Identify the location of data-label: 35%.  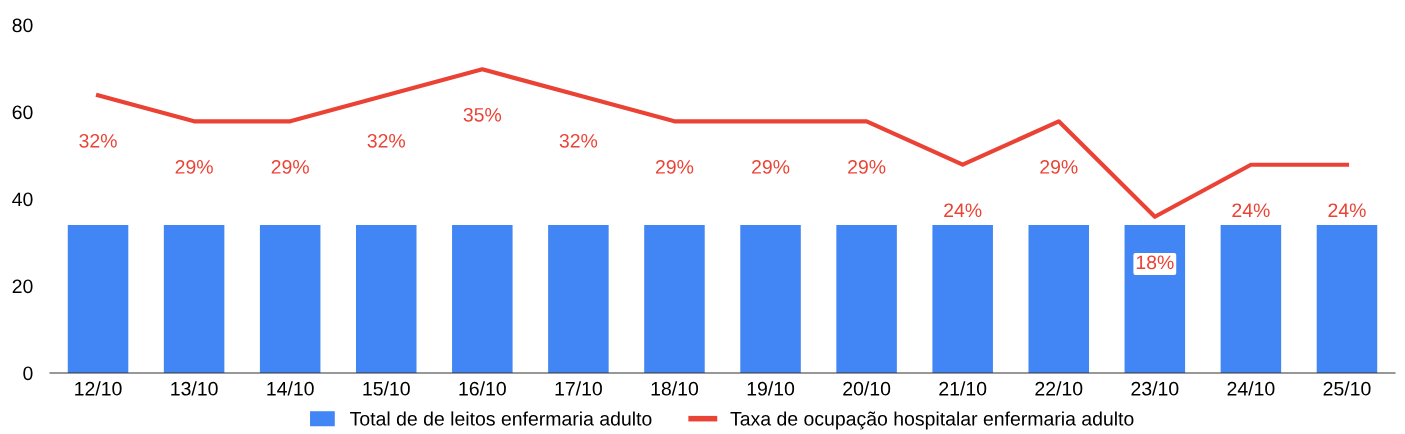
(482, 114).